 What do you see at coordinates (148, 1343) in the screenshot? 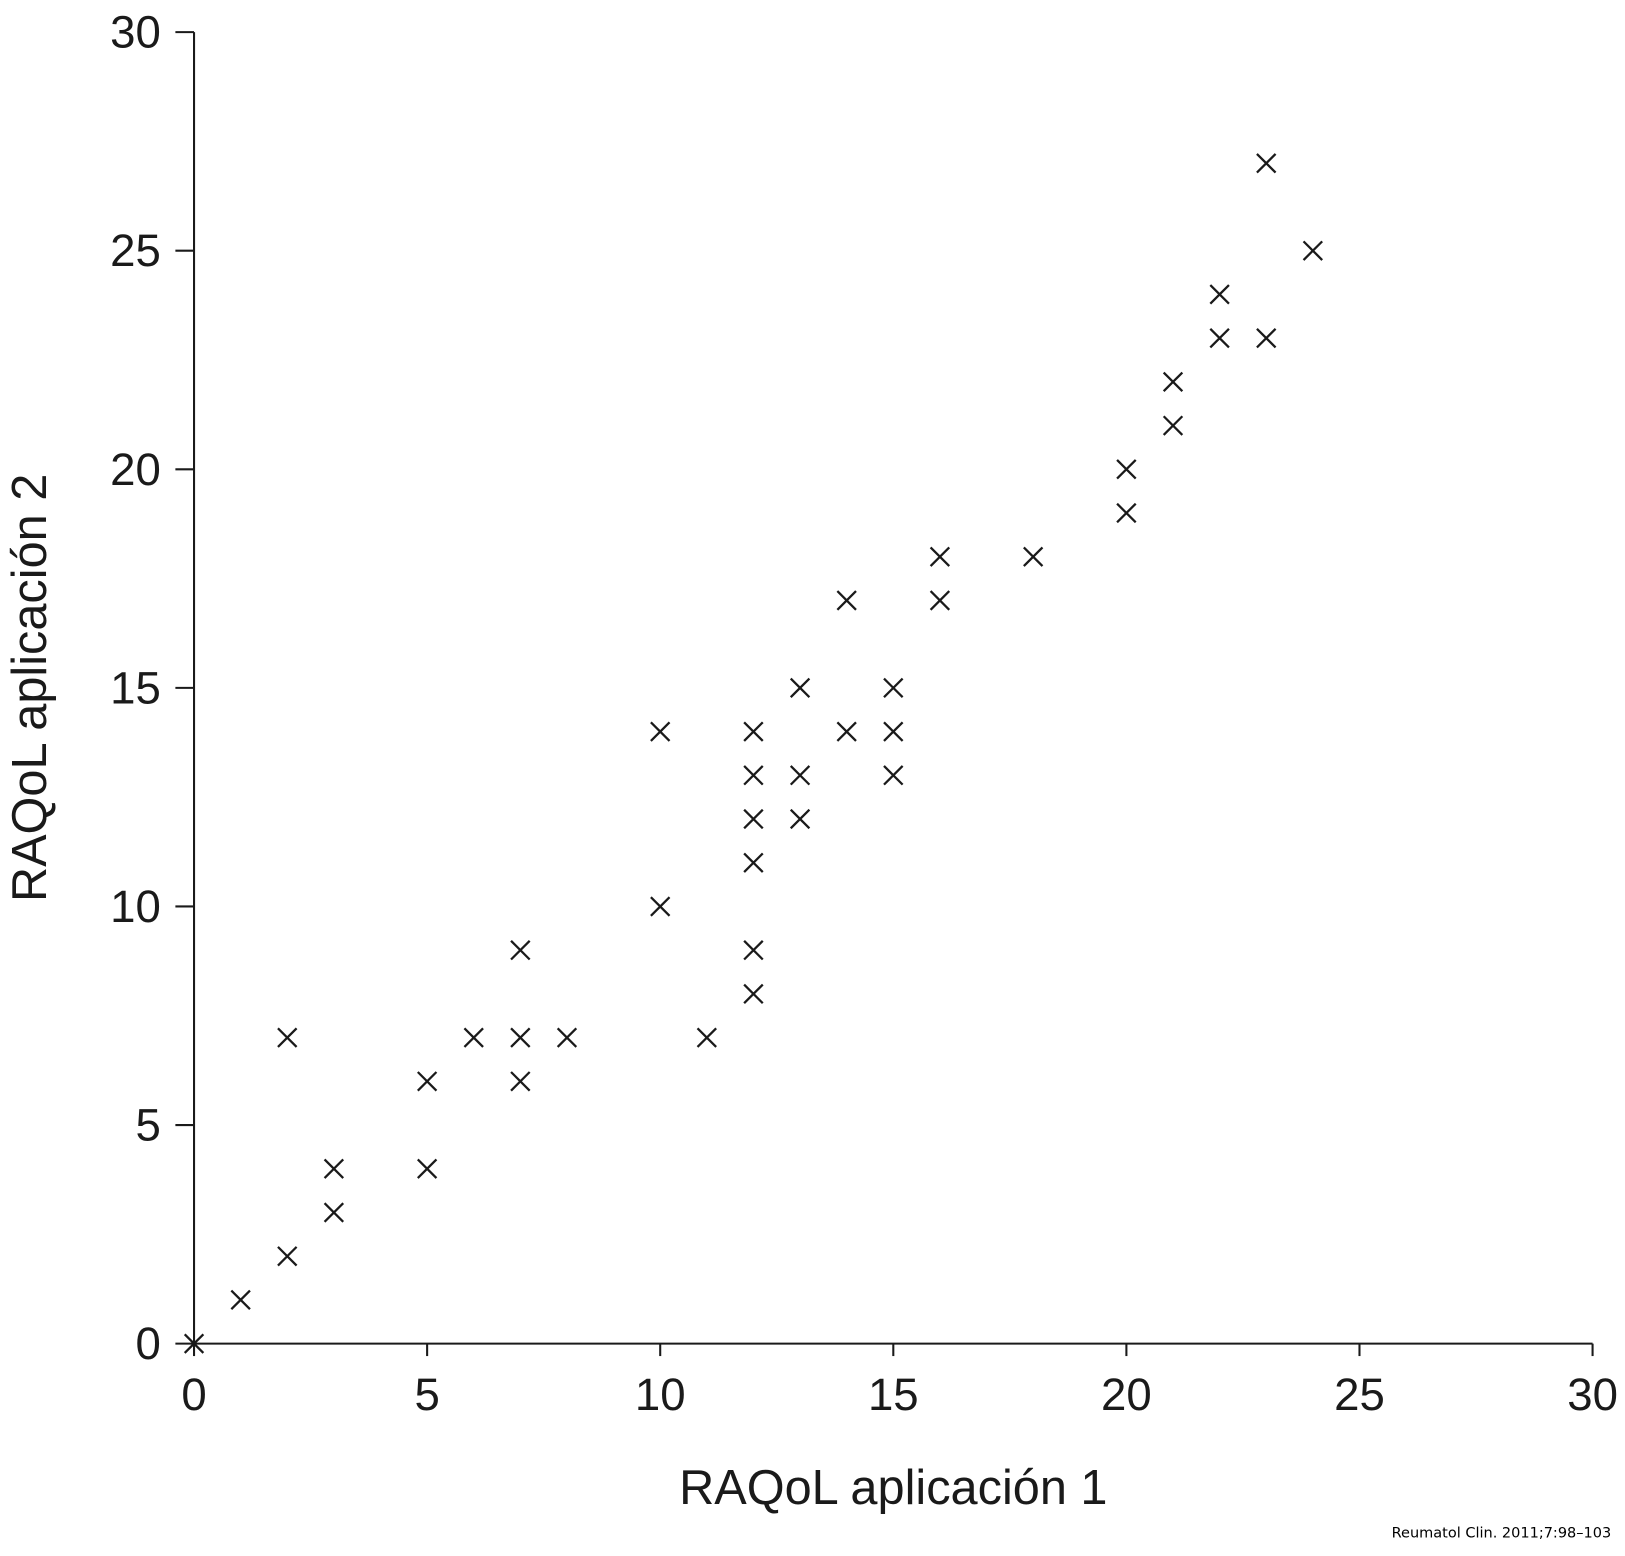
I see `y-tick-label: 0` at bounding box center [148, 1343].